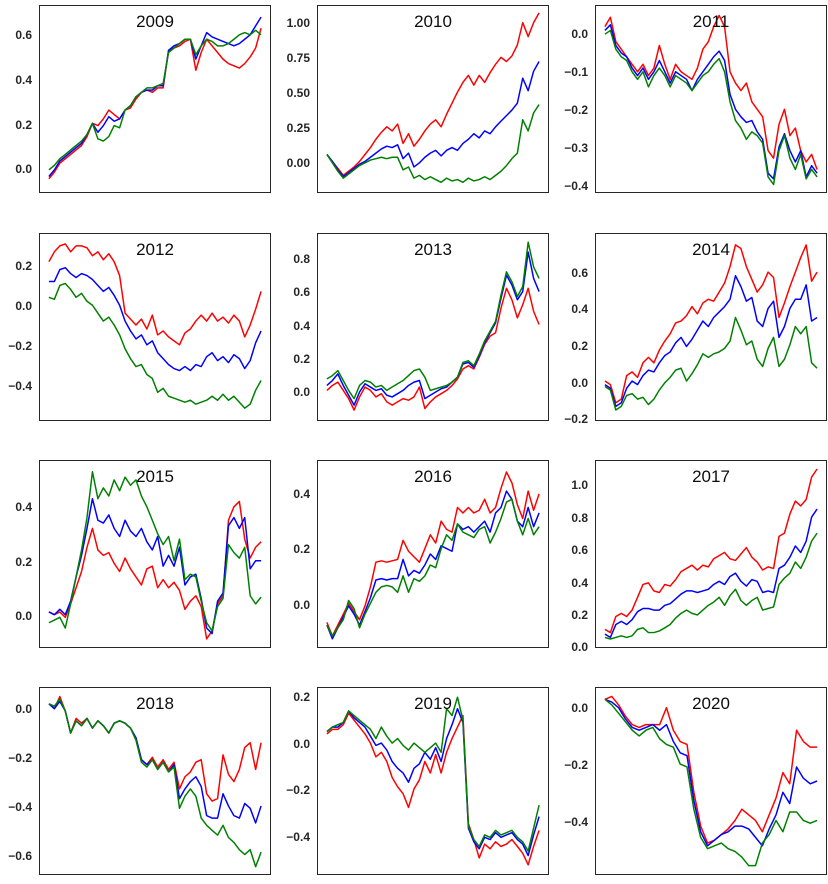  Describe the element at coordinates (569, 557) in the screenshot. I see `y-axis-tick-labels: 0.0 0.2 0.4 0.6 0.8 1.0` at that location.